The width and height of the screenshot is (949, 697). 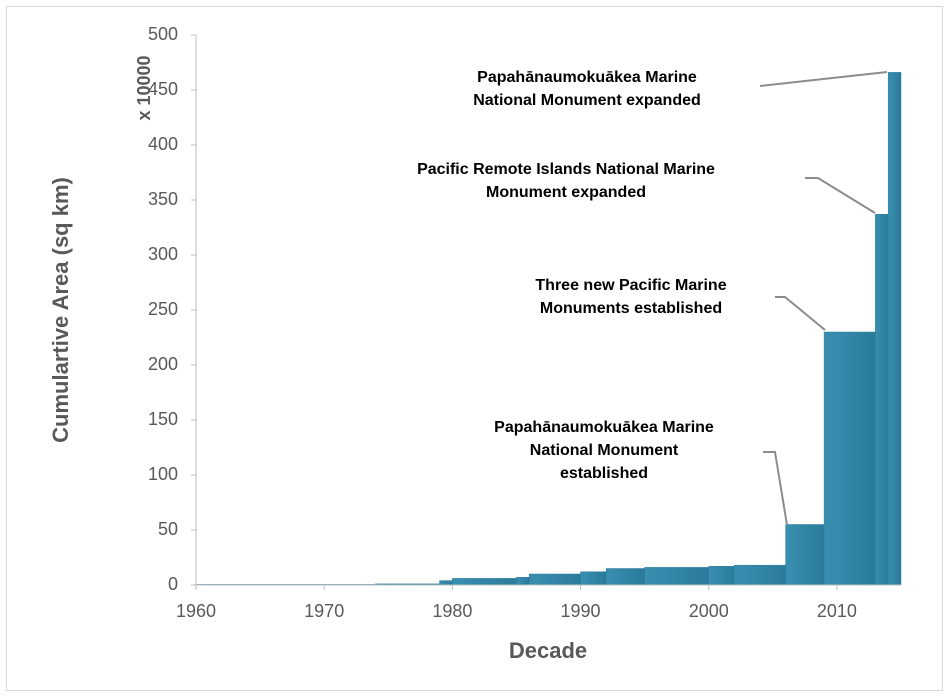 I want to click on y-tick-label: 100, so click(x=163, y=474).